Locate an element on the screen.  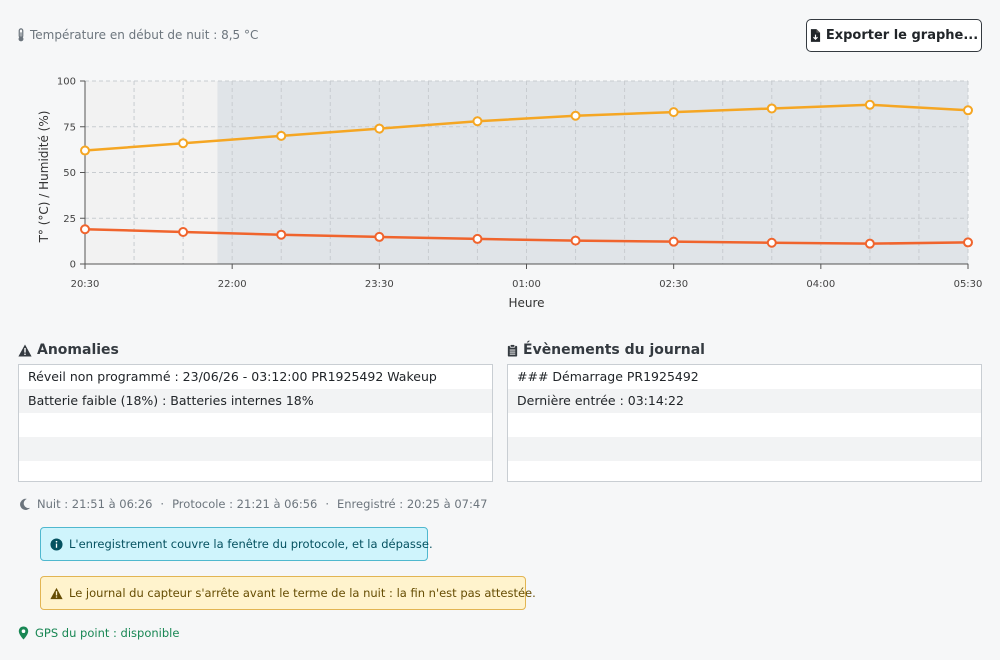
x-tick-label: 22:00 is located at coordinates (232, 284).